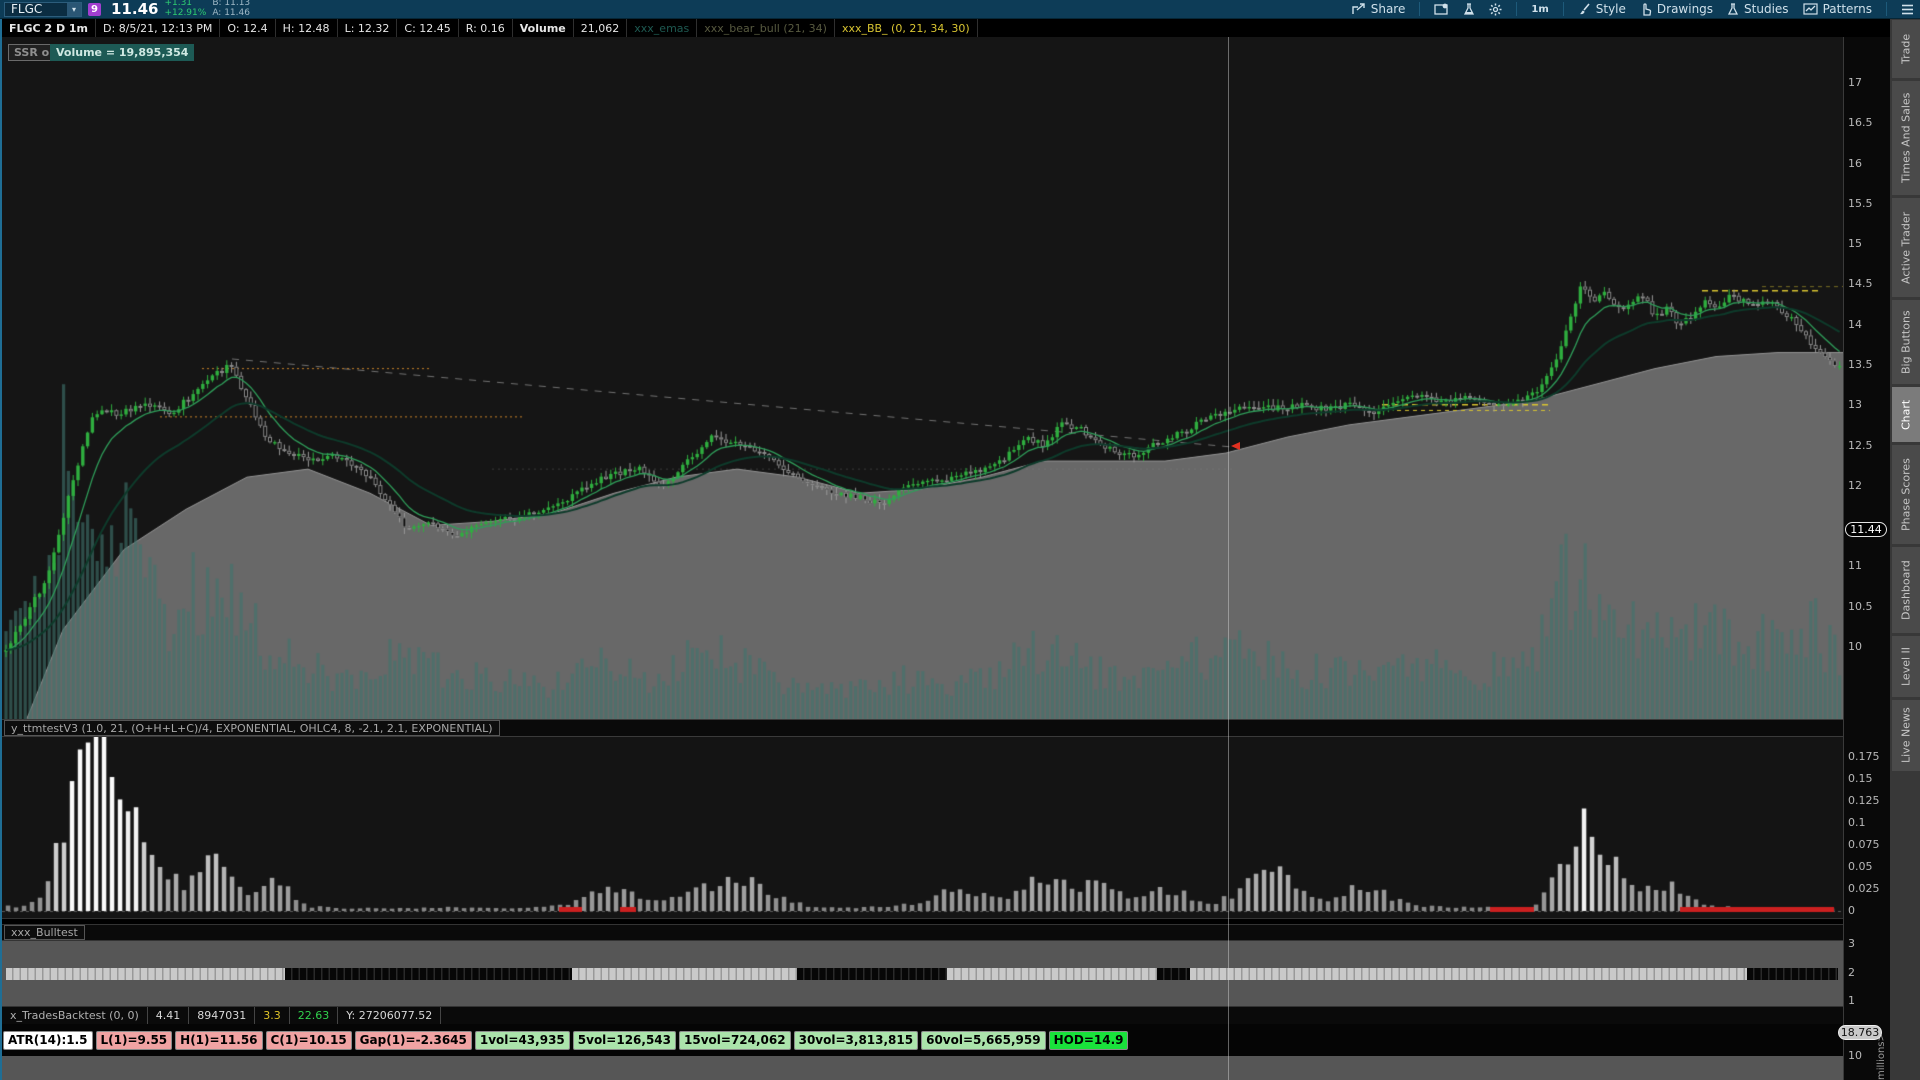 This screenshot has height=1080, width=1920. Describe the element at coordinates (1378, 9) in the screenshot. I see `share-button: Share` at that location.